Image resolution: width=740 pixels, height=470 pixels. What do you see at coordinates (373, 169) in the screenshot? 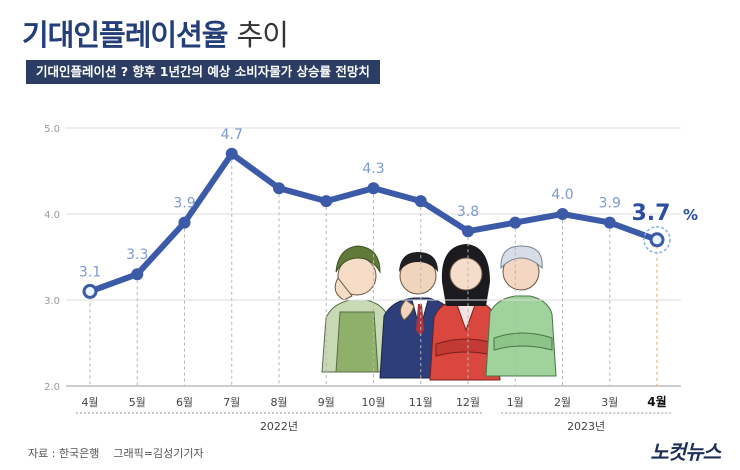
I see `data-label: 4.3` at bounding box center [373, 169].